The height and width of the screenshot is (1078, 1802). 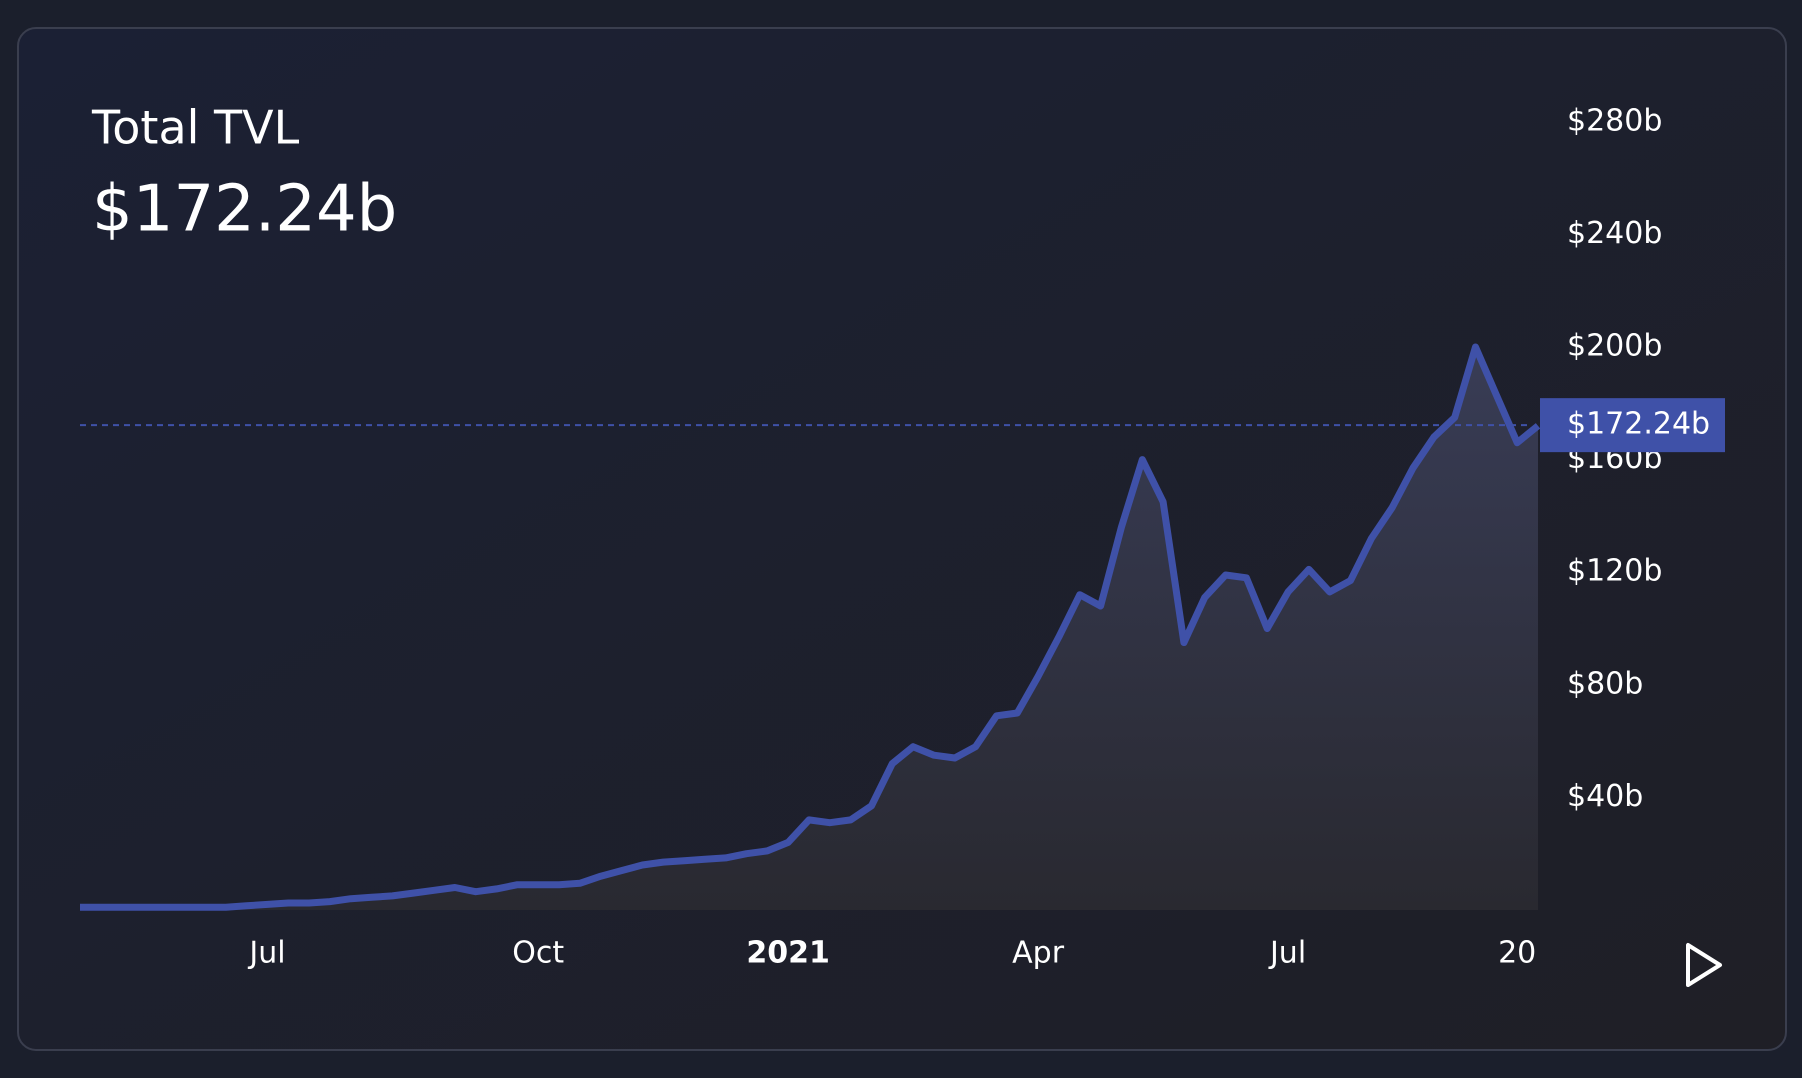 I want to click on y-tick-label: $80b, so click(x=1605, y=683).